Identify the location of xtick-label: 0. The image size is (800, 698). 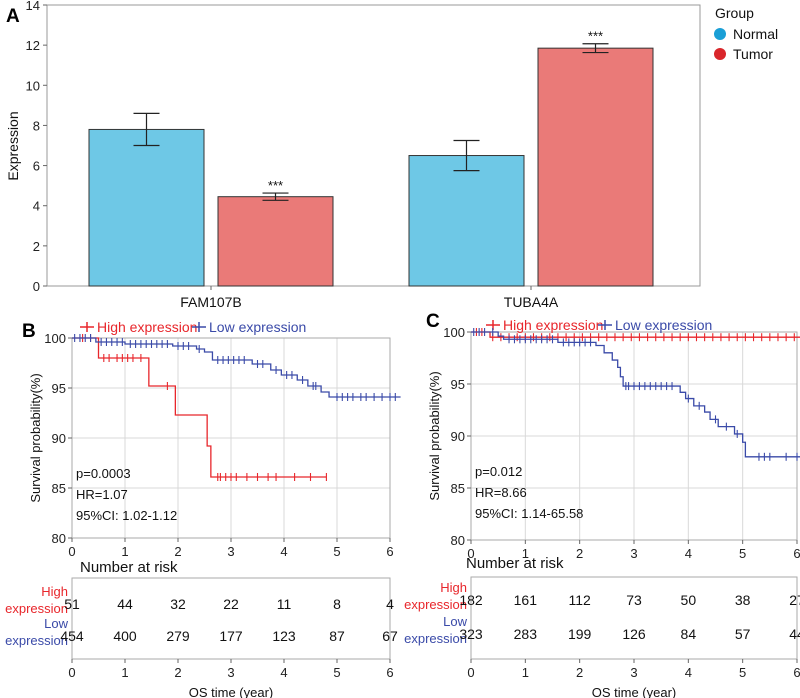
(71, 551).